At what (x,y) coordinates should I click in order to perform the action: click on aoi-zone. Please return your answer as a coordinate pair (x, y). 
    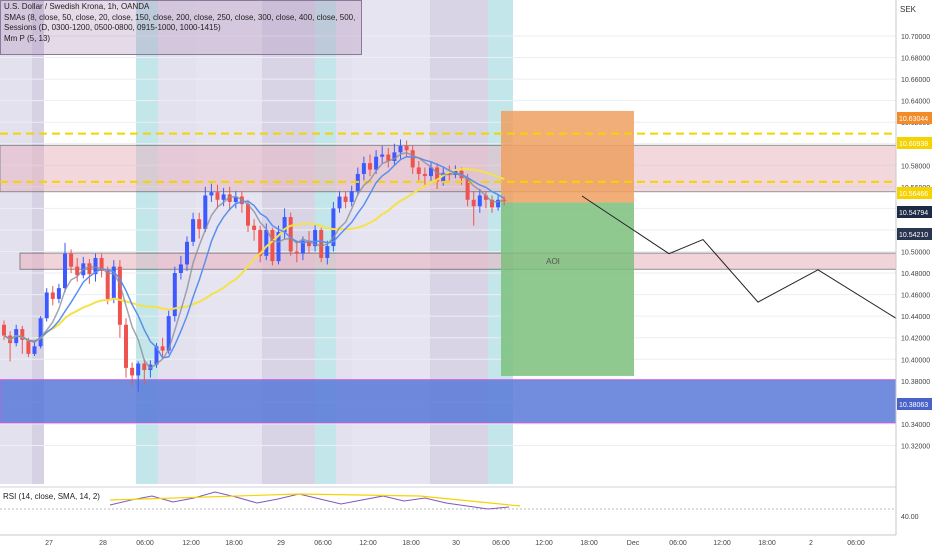
    Looking at the image, I should click on (458, 261).